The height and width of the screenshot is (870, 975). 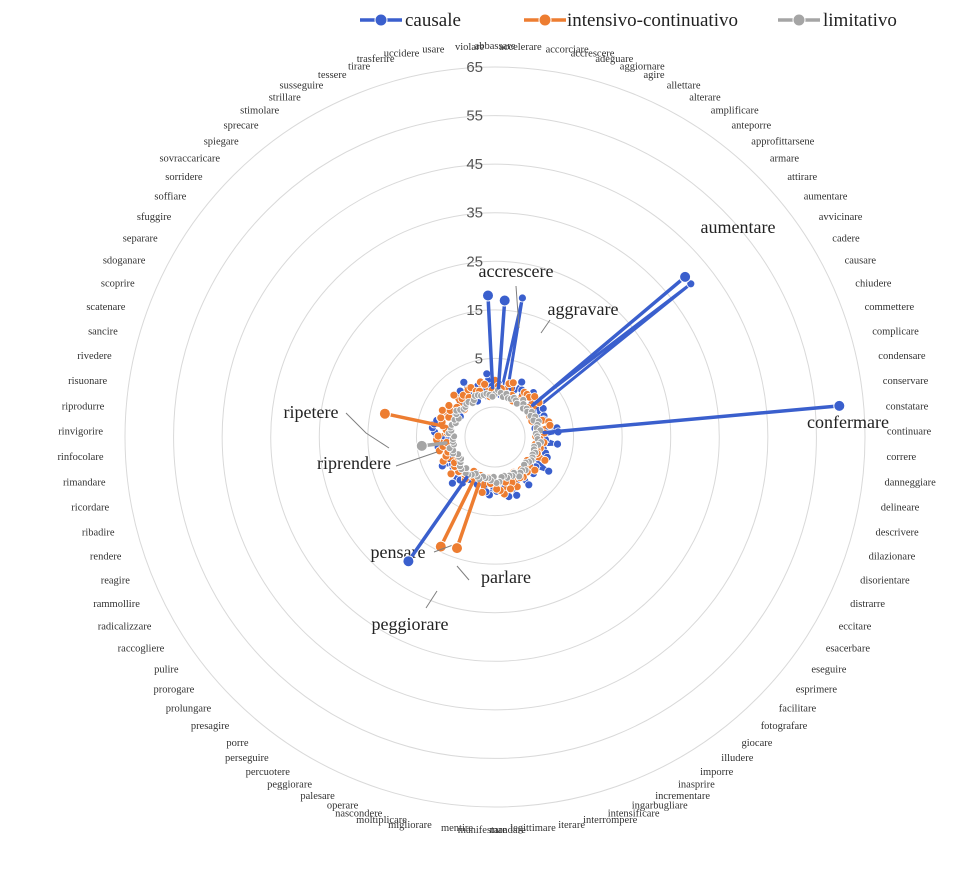 I want to click on category-label: danneggiare, so click(x=911, y=482).